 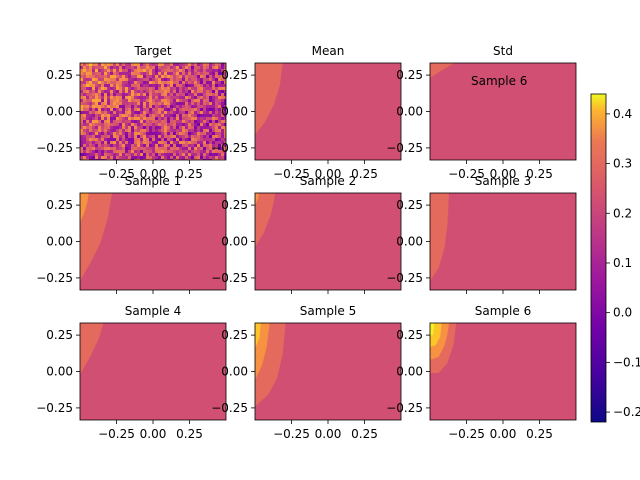 What do you see at coordinates (234, 112) in the screenshot?
I see `y-tick-label: 0.00` at bounding box center [234, 112].